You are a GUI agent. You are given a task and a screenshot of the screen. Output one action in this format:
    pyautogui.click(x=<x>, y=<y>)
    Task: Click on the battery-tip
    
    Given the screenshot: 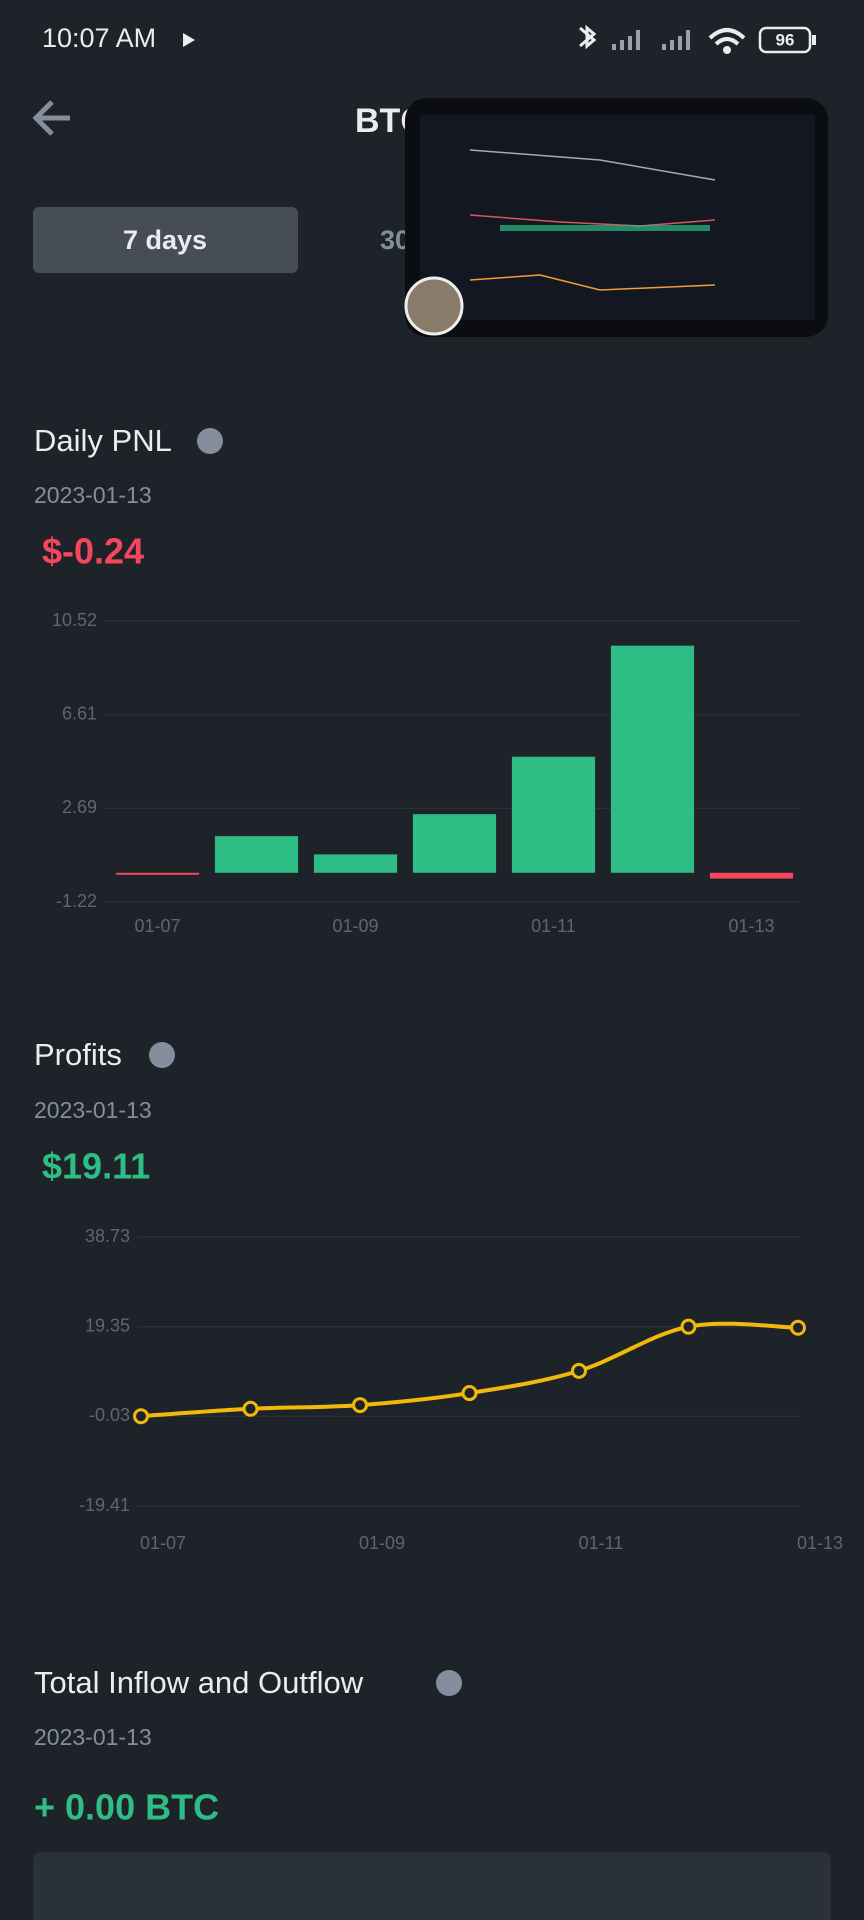 What is the action you would take?
    pyautogui.click(x=814, y=40)
    